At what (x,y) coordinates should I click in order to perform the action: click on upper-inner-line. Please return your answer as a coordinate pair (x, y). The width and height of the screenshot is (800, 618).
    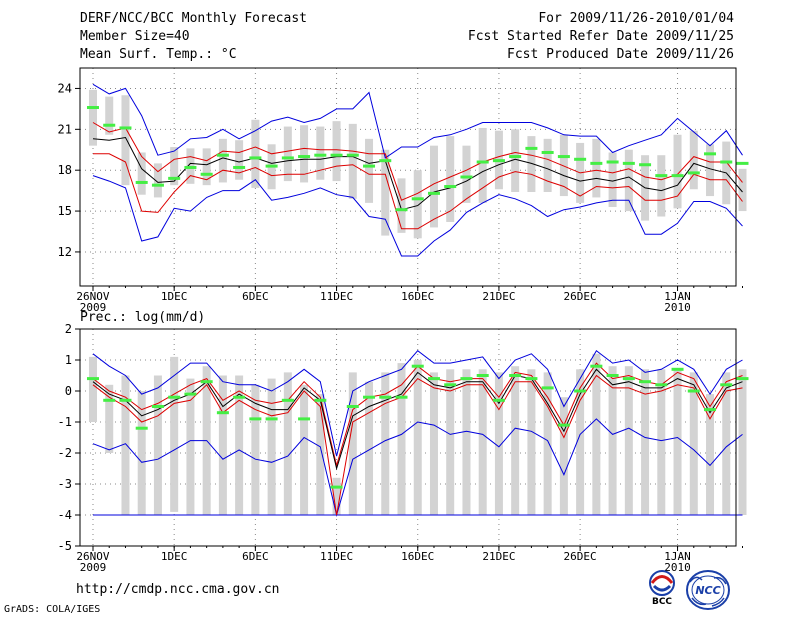
    Looking at the image, I should click on (417, 161).